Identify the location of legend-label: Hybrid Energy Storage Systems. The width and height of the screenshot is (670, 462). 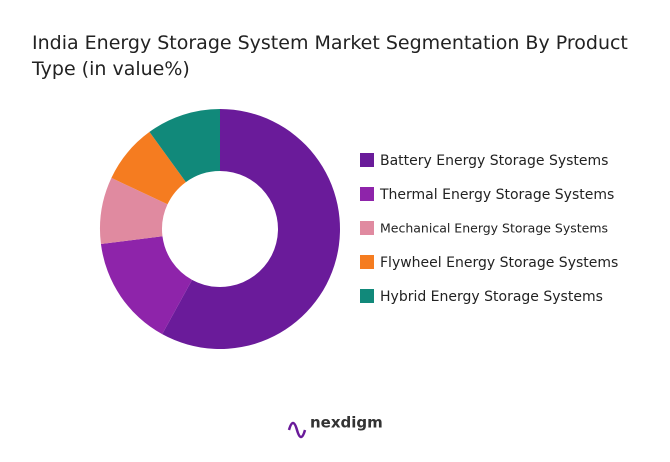
(491, 297).